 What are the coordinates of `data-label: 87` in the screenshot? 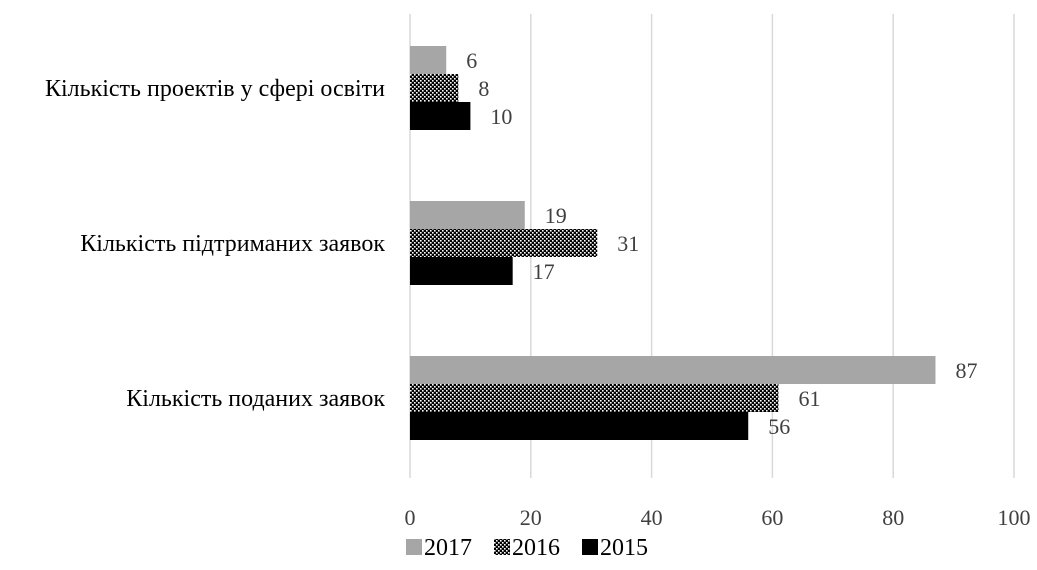 It's located at (966, 370).